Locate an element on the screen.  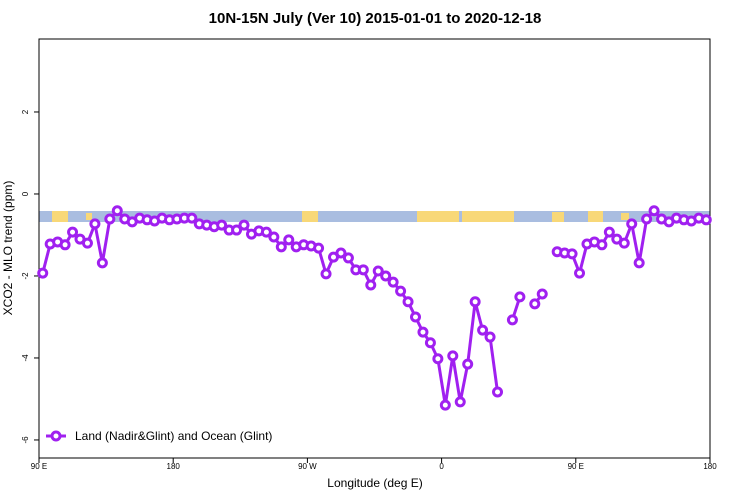
legend: Land (Nadir&Glint) and Ocean (Glint) is located at coordinates (159, 436).